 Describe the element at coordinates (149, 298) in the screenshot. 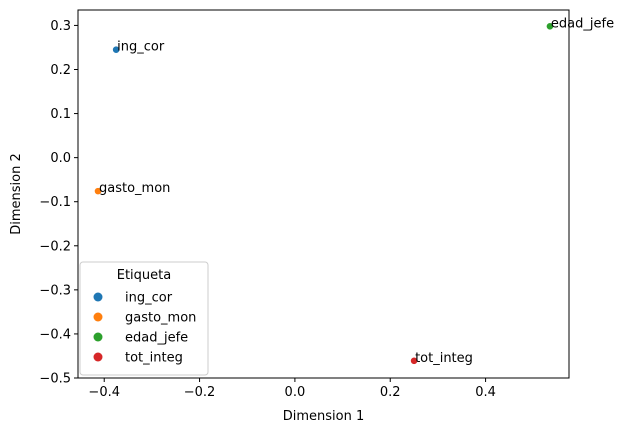

I see `legend-label-ing_cor: ing_cor` at that location.